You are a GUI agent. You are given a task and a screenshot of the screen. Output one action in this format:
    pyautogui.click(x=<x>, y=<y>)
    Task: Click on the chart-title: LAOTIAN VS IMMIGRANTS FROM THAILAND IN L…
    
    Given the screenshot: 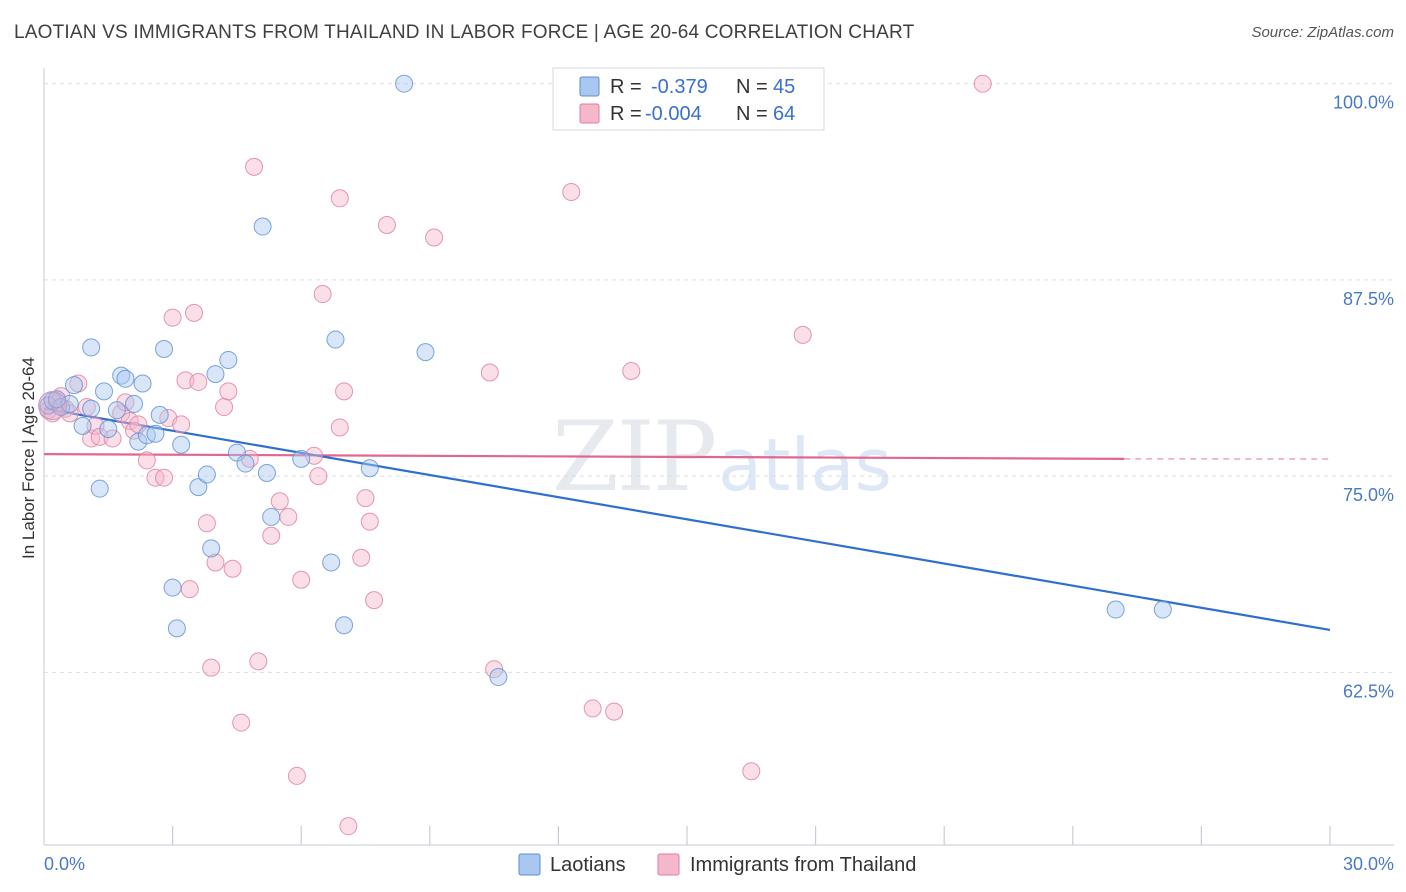 What is the action you would take?
    pyautogui.click(x=464, y=32)
    